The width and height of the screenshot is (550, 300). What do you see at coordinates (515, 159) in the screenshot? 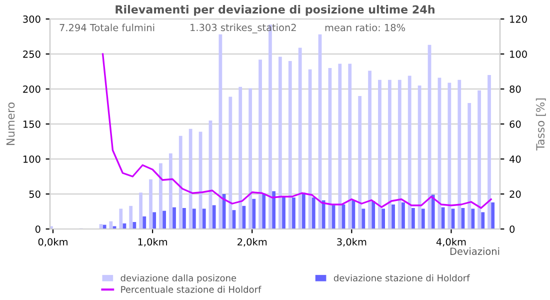
I see `y2-tick-label: 40` at bounding box center [515, 159].